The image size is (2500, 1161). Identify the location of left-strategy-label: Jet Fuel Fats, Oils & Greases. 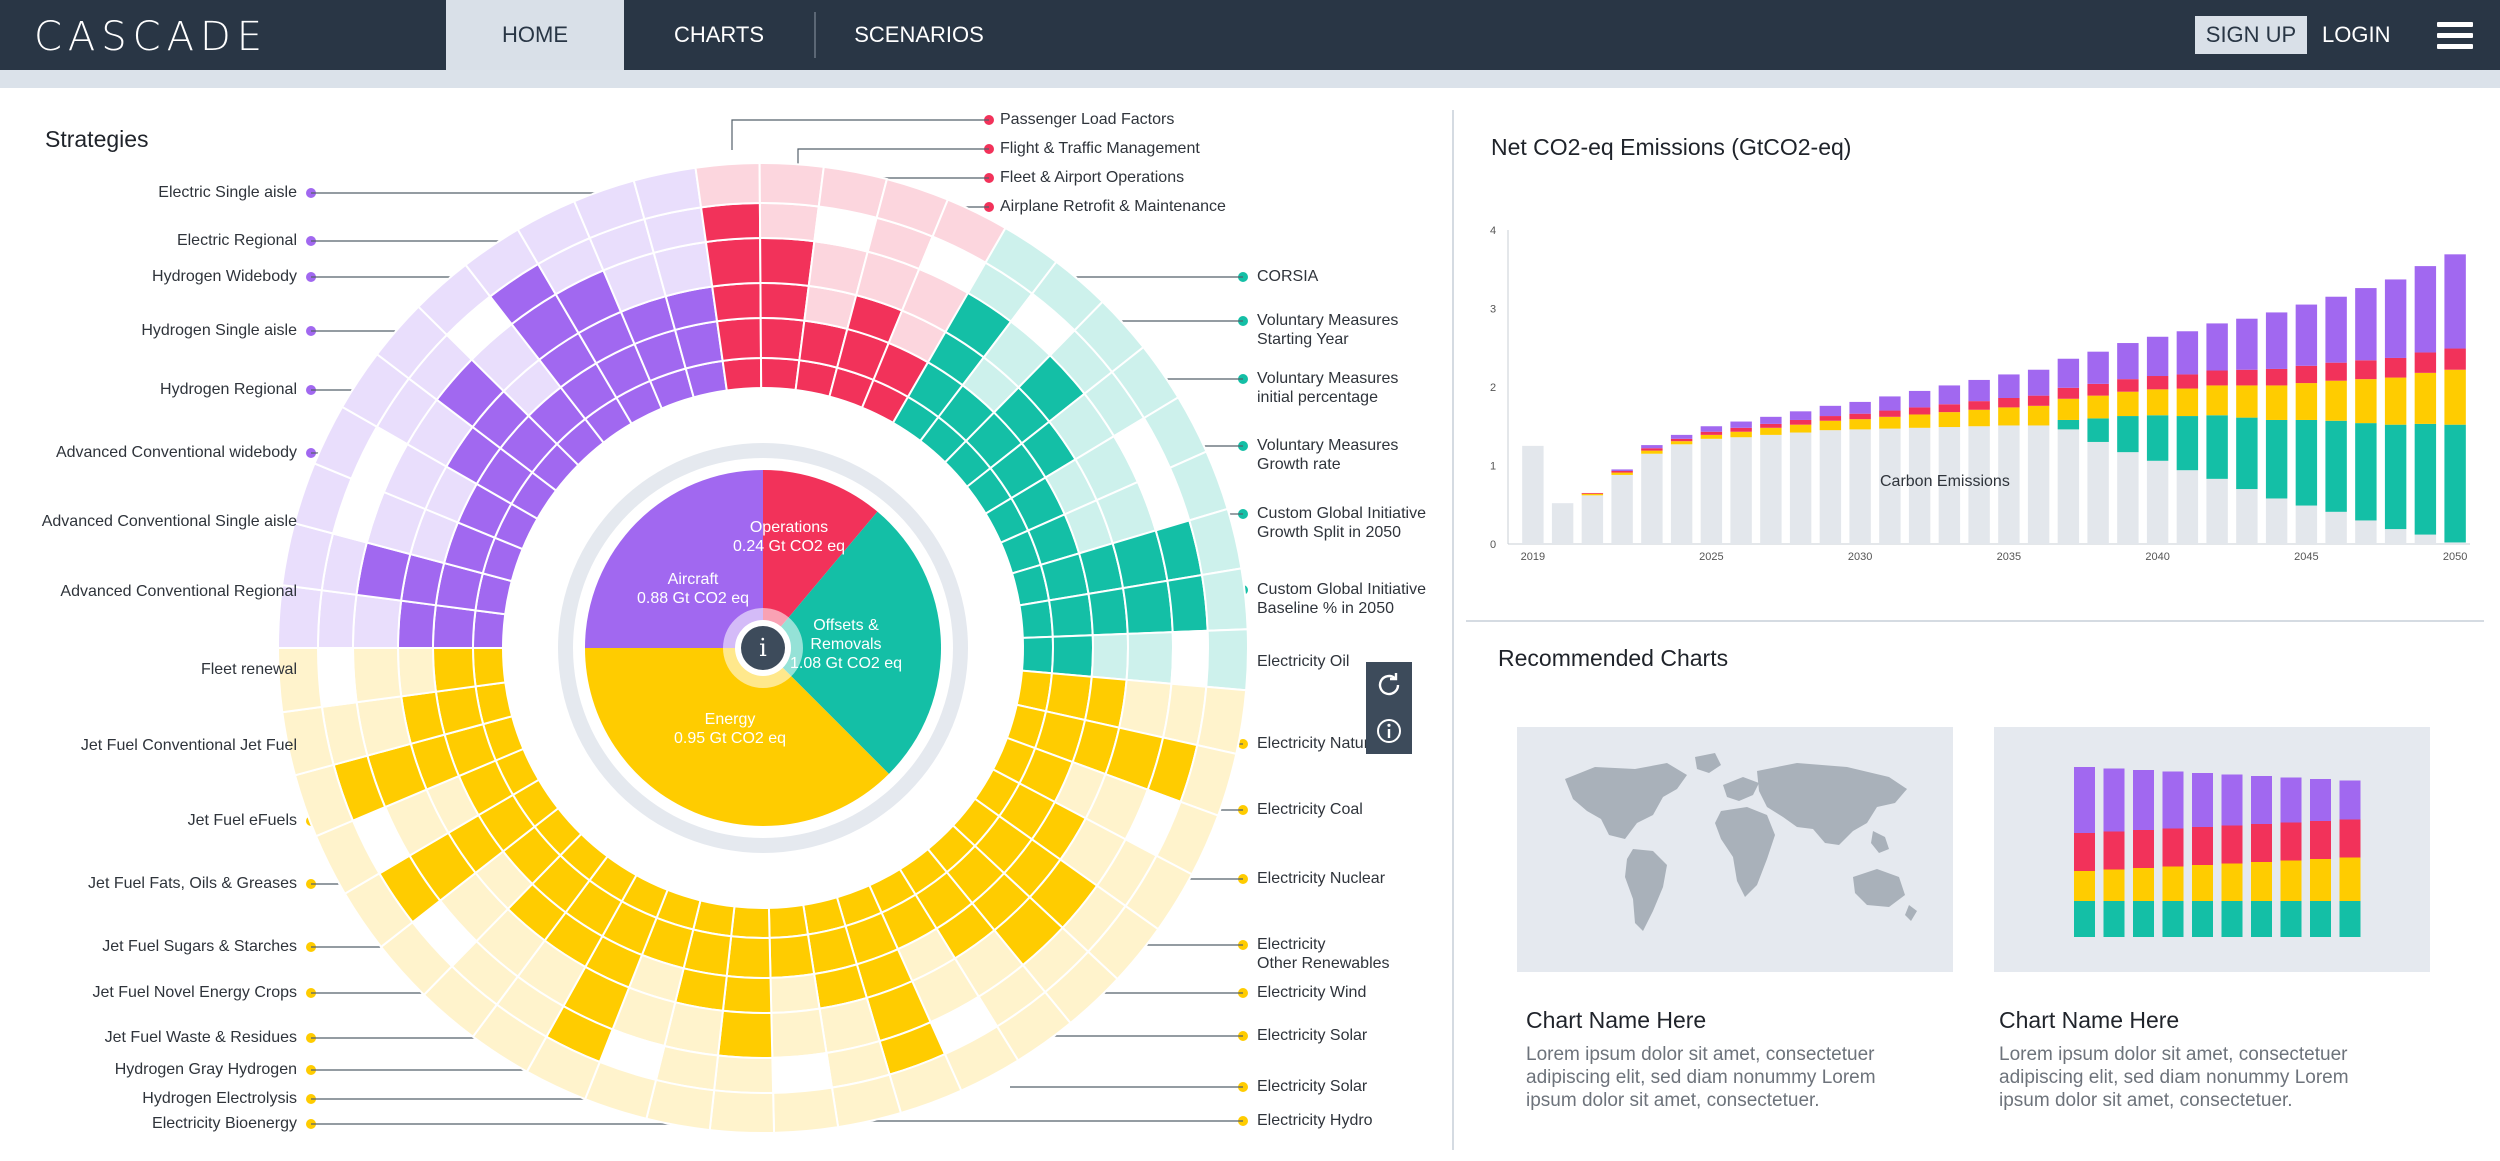
(192, 883).